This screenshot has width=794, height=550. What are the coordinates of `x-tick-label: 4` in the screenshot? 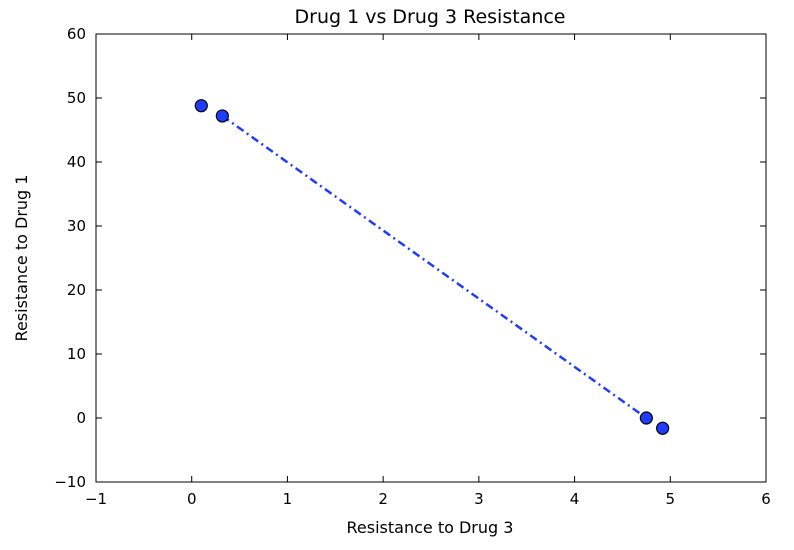 It's located at (575, 499).